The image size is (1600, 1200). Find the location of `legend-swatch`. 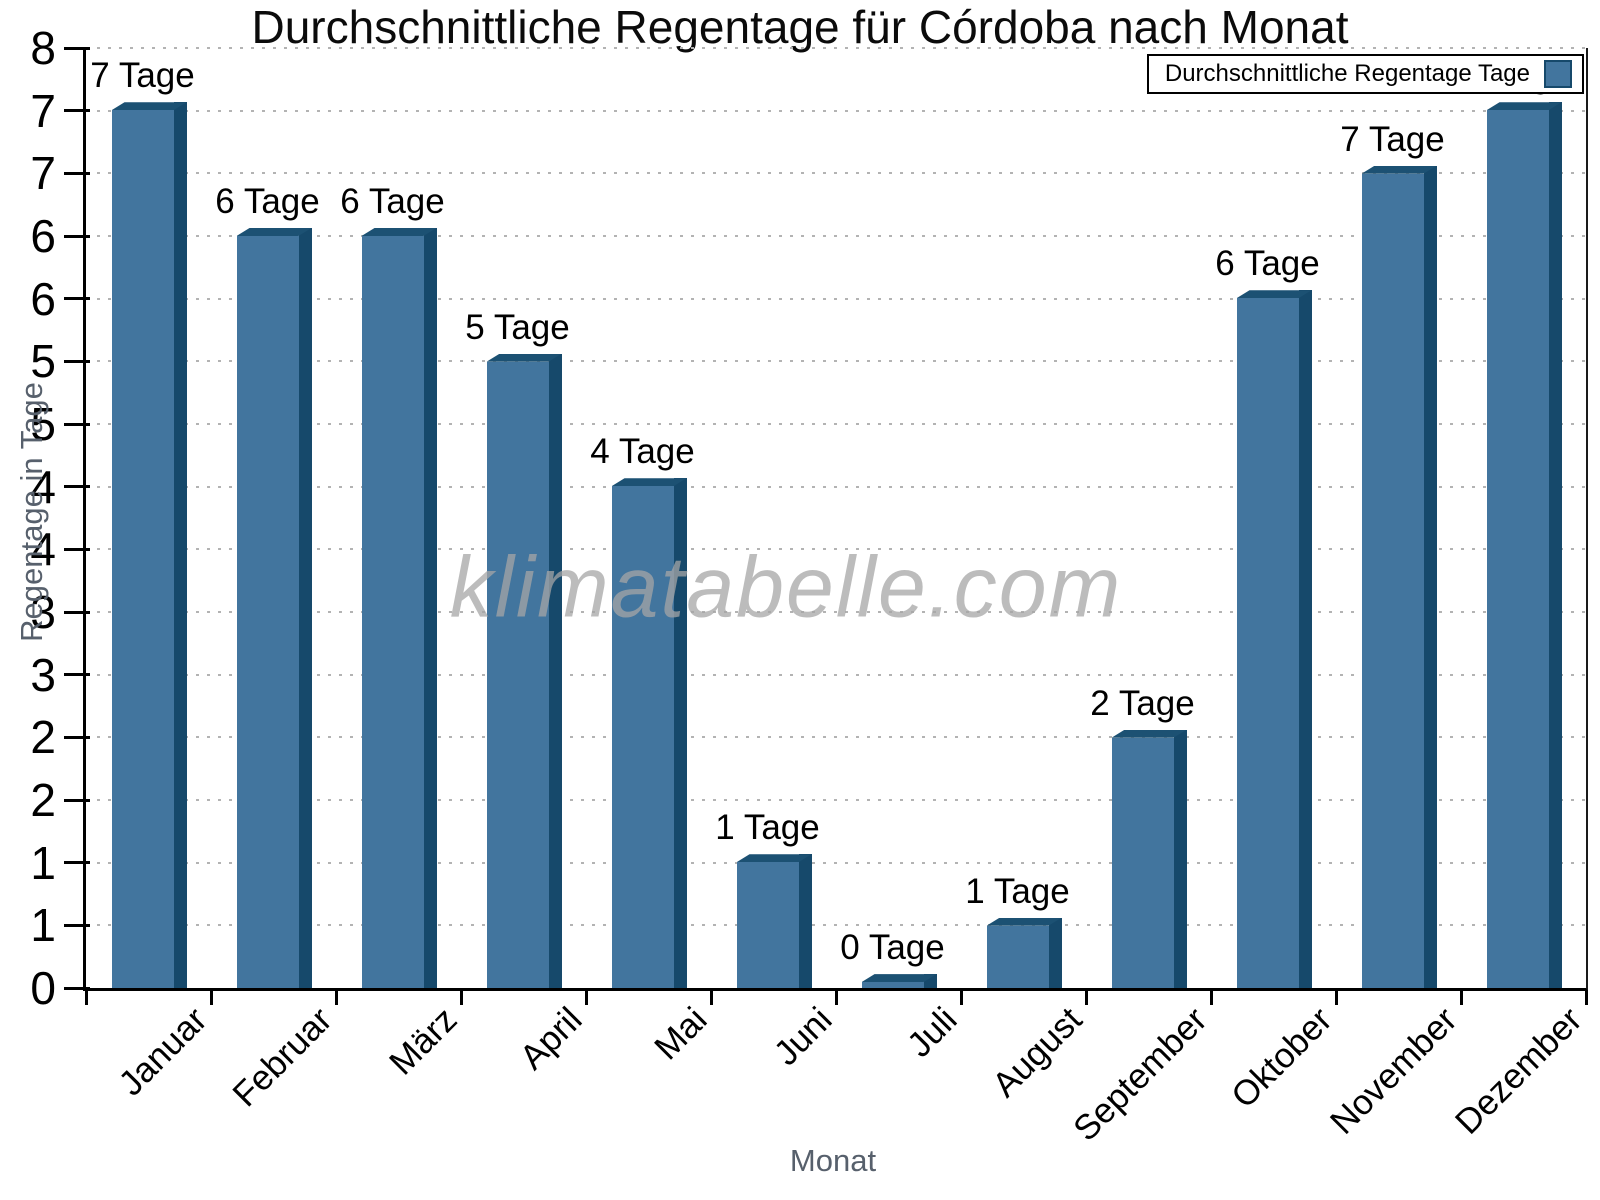

legend-swatch is located at coordinates (1558, 74).